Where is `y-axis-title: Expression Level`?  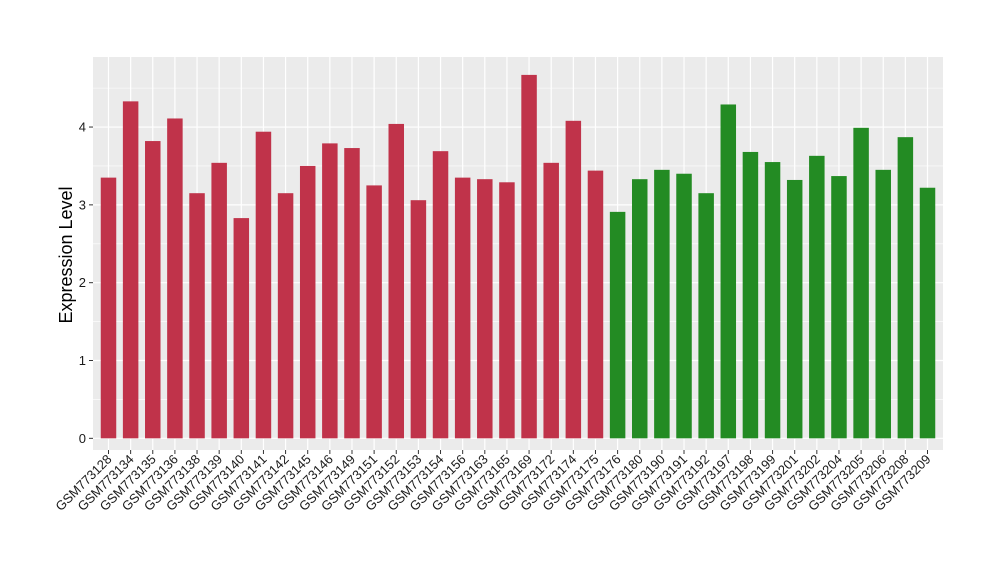 y-axis-title: Expression Level is located at coordinates (66, 254).